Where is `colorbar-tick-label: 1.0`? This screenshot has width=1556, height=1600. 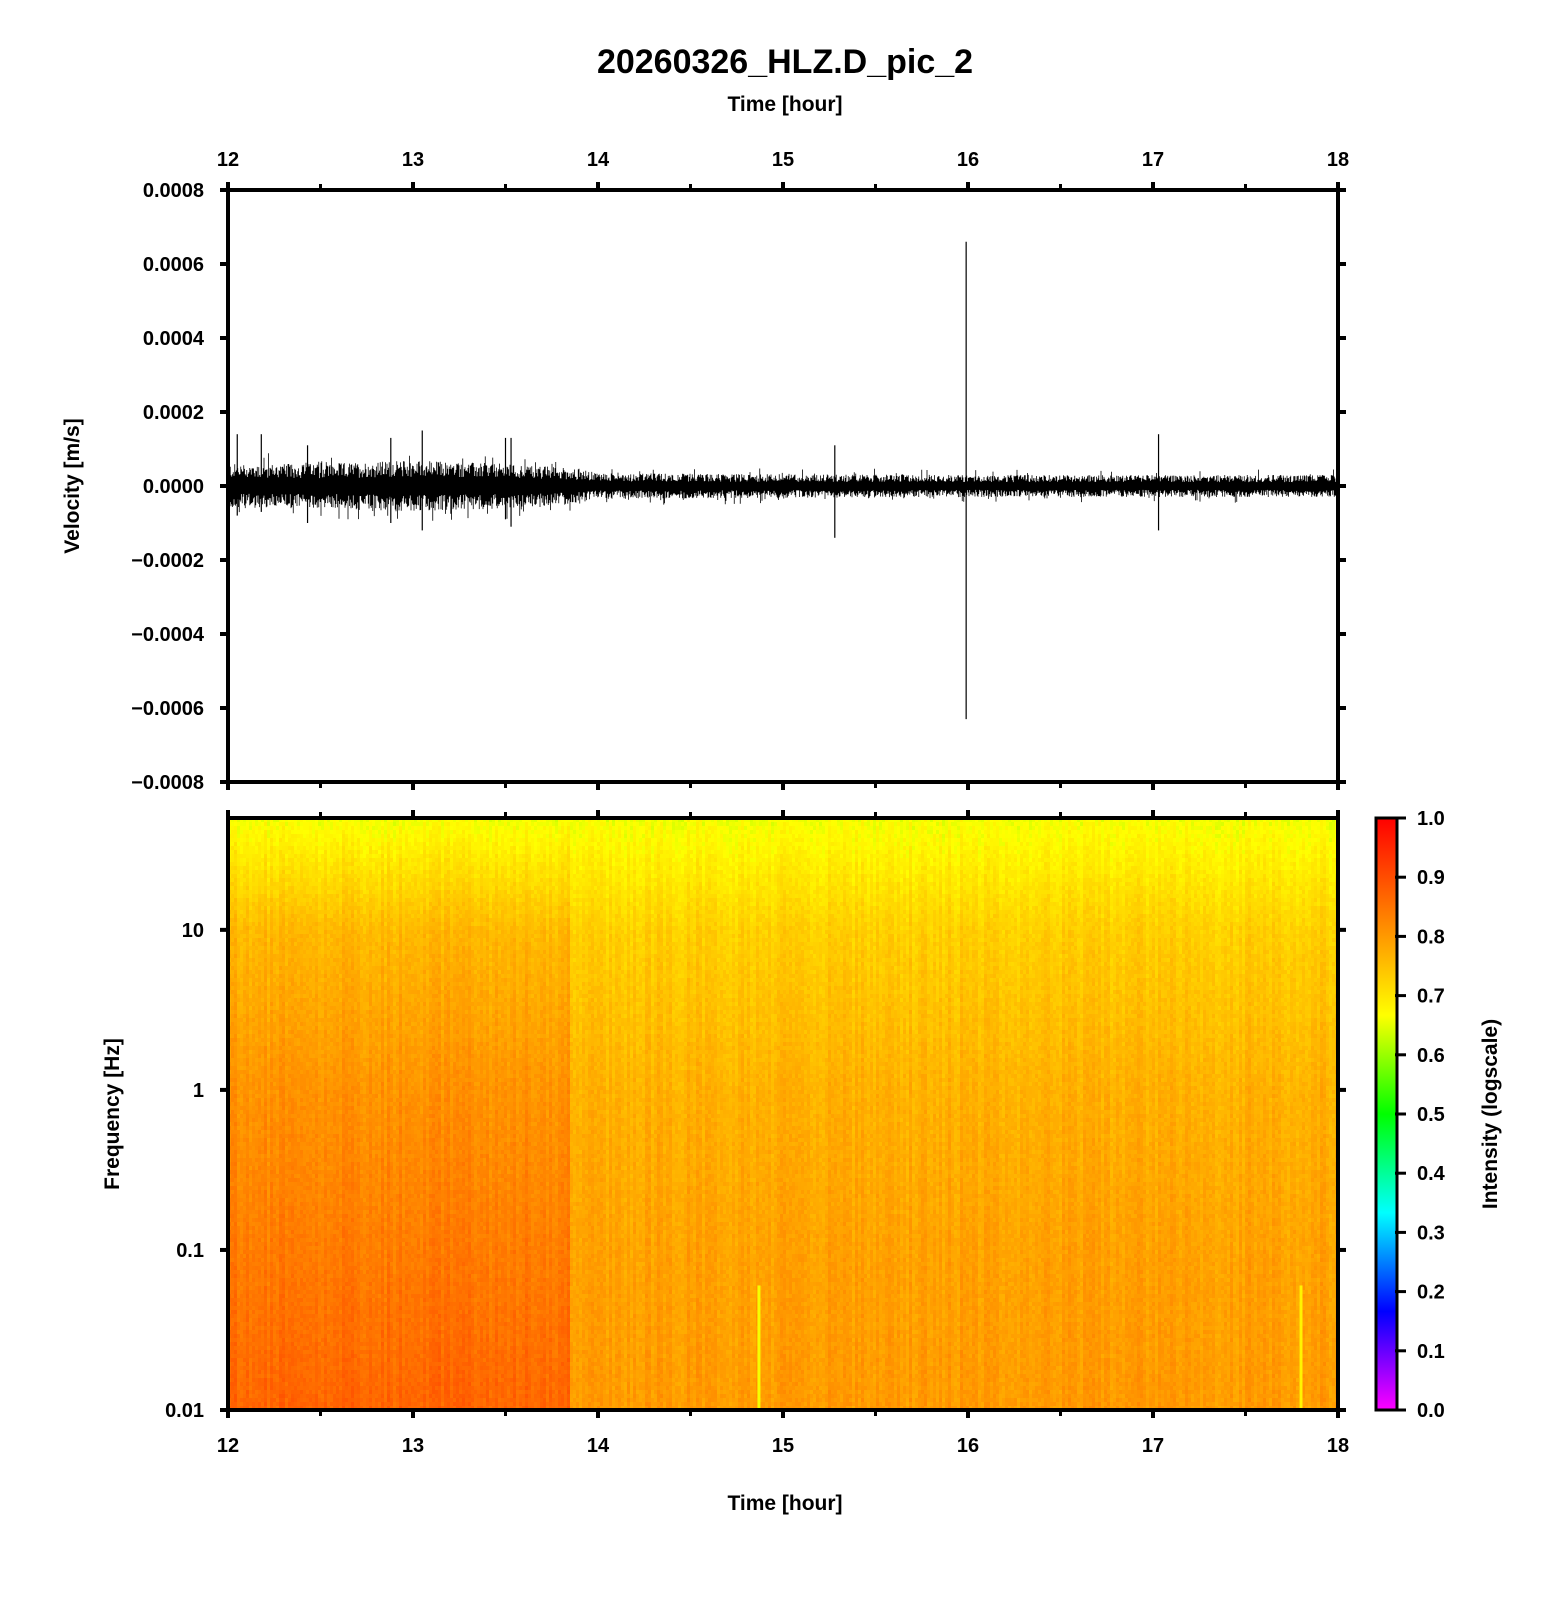 colorbar-tick-label: 1.0 is located at coordinates (1431, 819).